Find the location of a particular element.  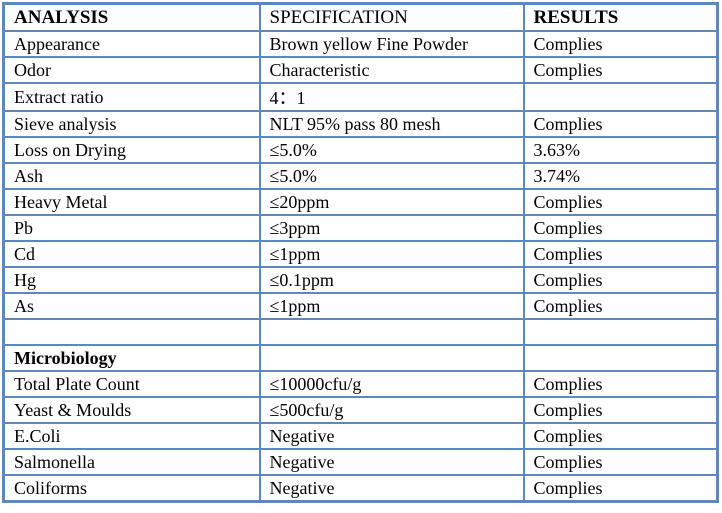

specification-cell: NLT 95% pass 80 mesh is located at coordinates (391, 124).